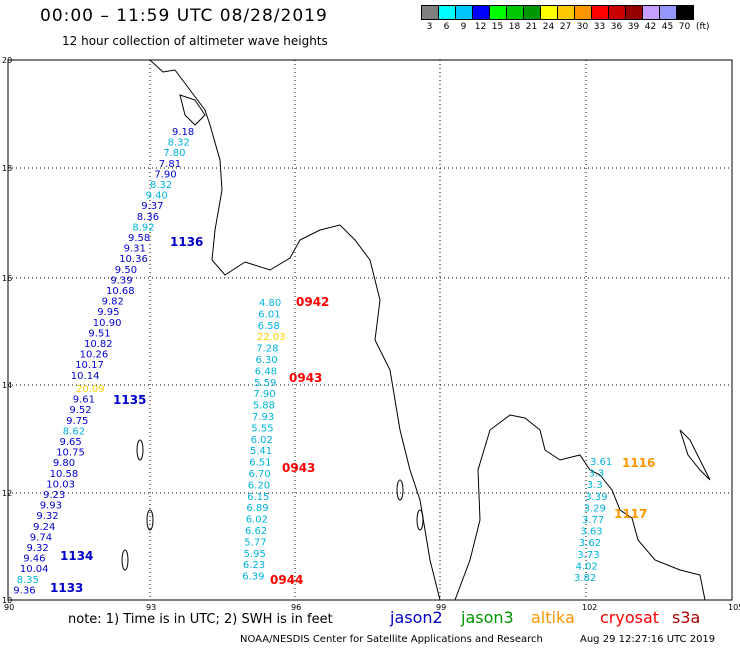 The height and width of the screenshot is (650, 740). What do you see at coordinates (120, 291) in the screenshot?
I see `wave-height-value: 10.68` at bounding box center [120, 291].